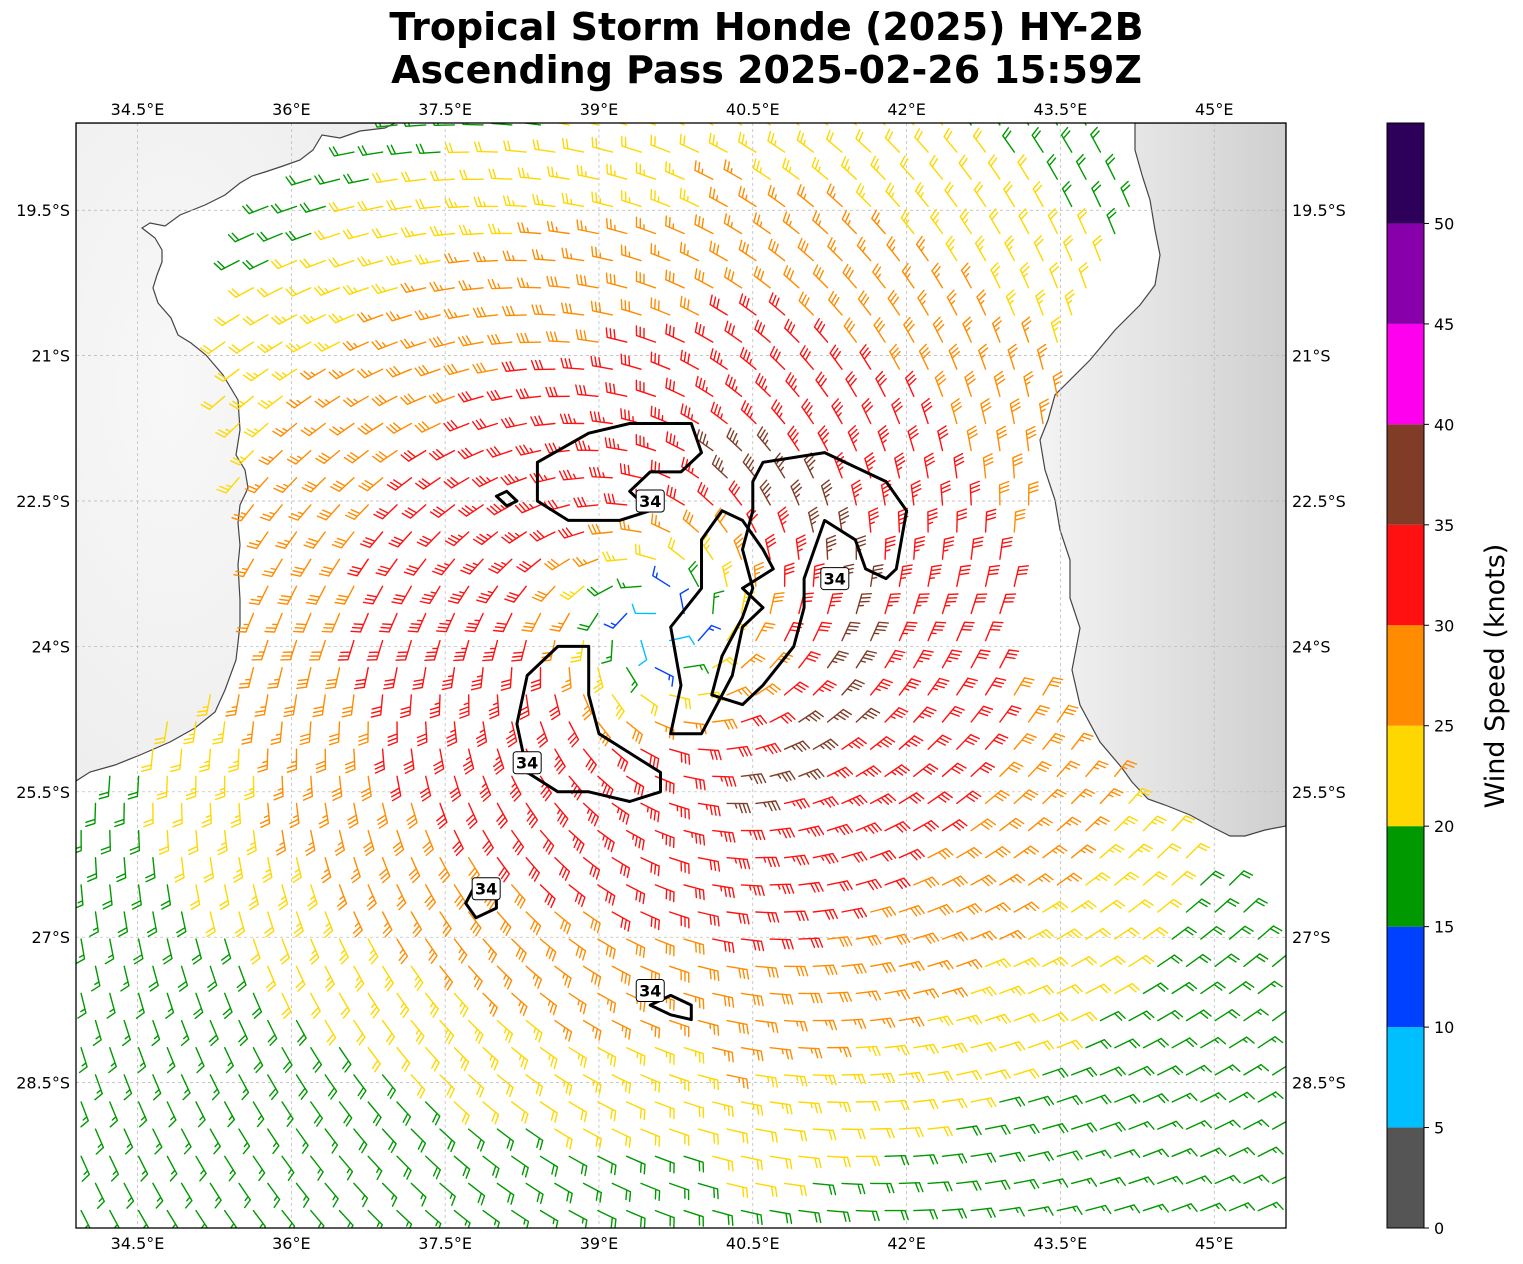  Describe the element at coordinates (753, 109) in the screenshot. I see `tick-label-lon-top: 40.5°E` at that location.